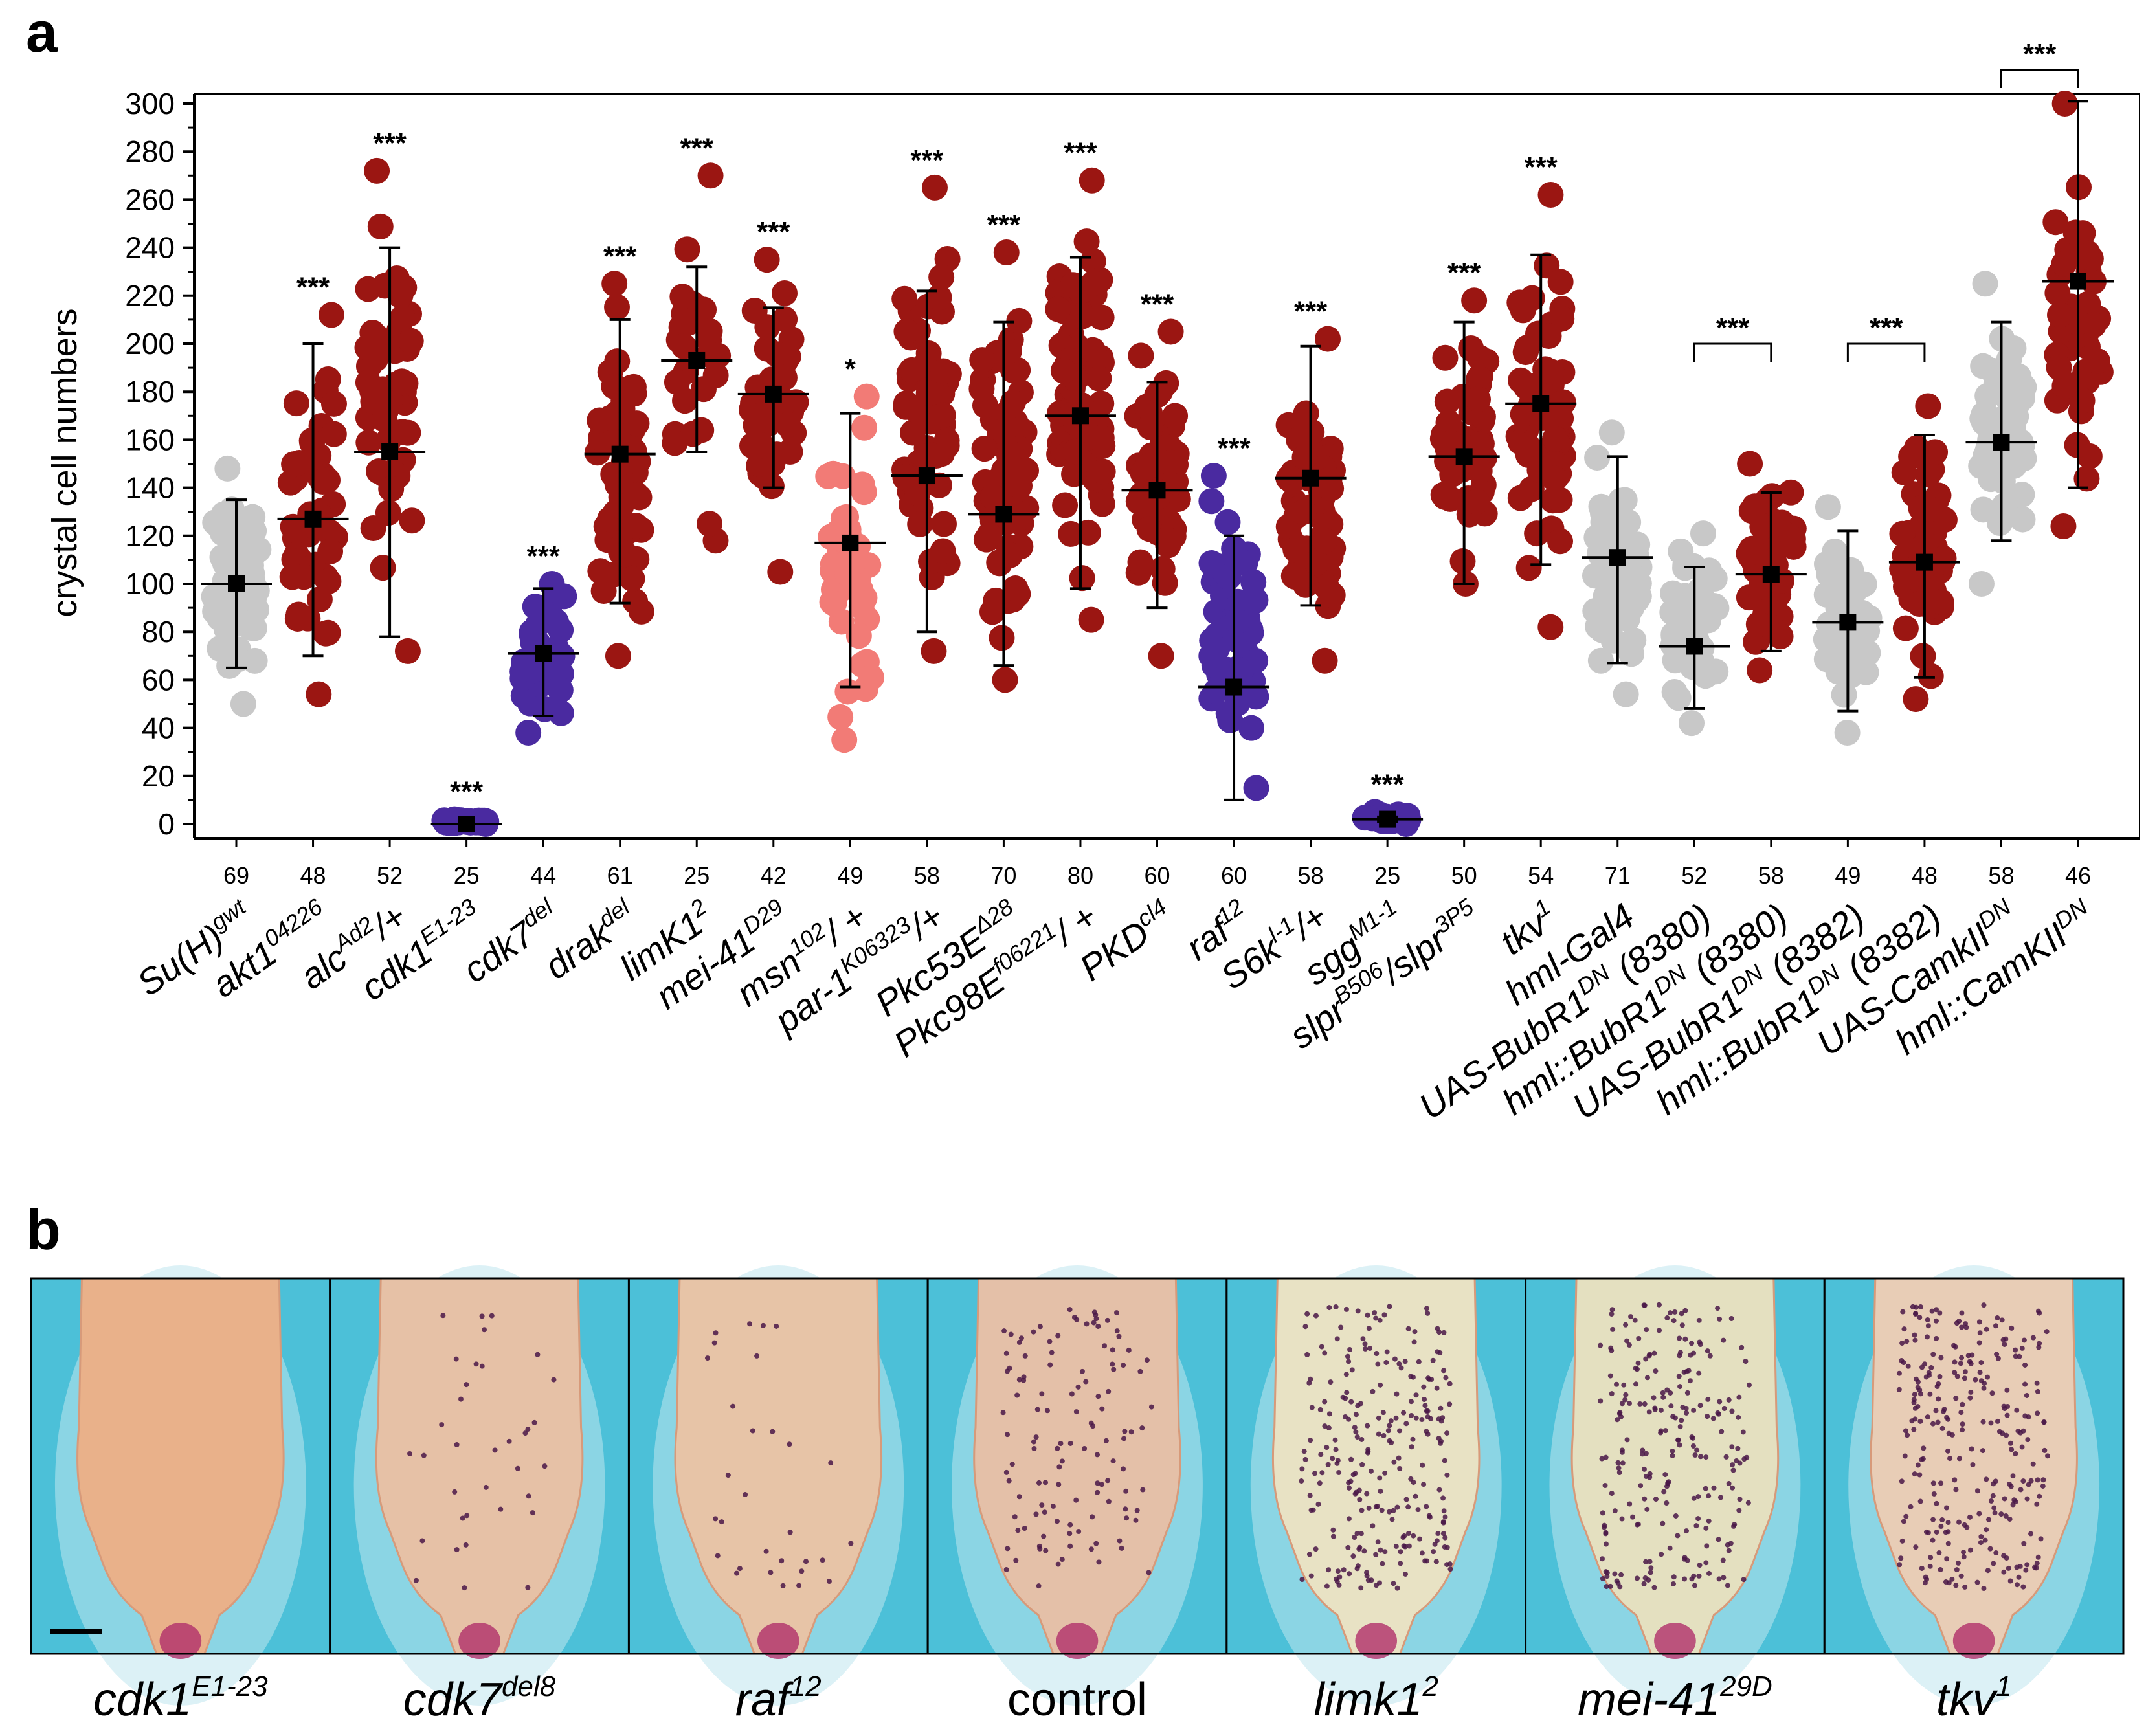 This screenshot has width=2146, height=1736. What do you see at coordinates (150, 488) in the screenshot?
I see `y-tick-label: 140` at bounding box center [150, 488].